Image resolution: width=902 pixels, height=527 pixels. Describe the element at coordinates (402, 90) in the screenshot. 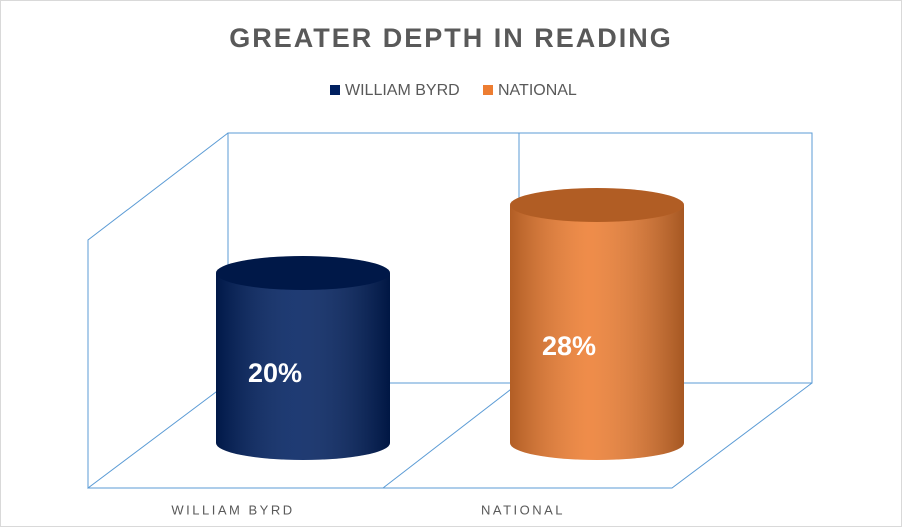

I see `legend-label: WILLIAM BYRD` at that location.